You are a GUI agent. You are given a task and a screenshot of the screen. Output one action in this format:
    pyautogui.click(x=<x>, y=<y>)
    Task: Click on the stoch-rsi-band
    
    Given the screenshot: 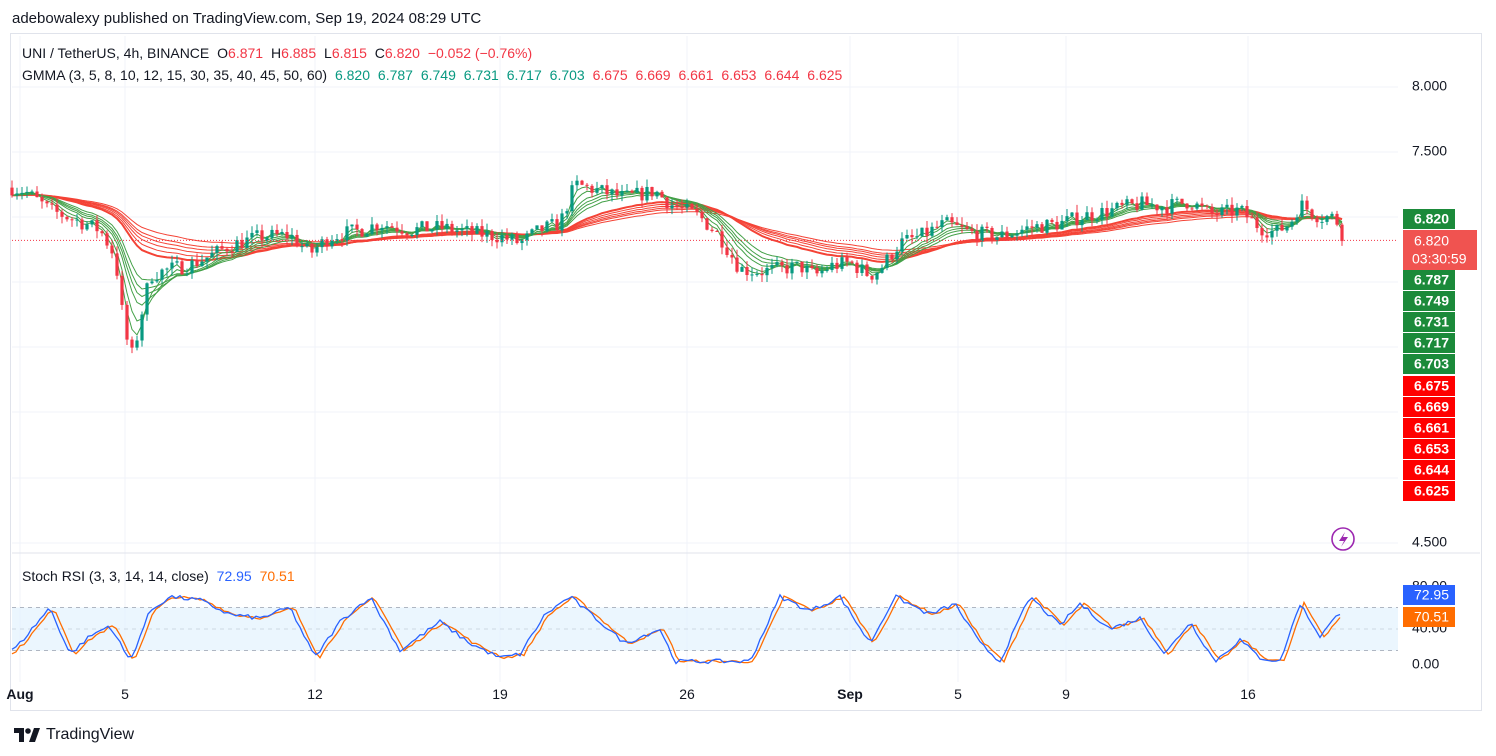 What is the action you would take?
    pyautogui.click(x=705, y=629)
    